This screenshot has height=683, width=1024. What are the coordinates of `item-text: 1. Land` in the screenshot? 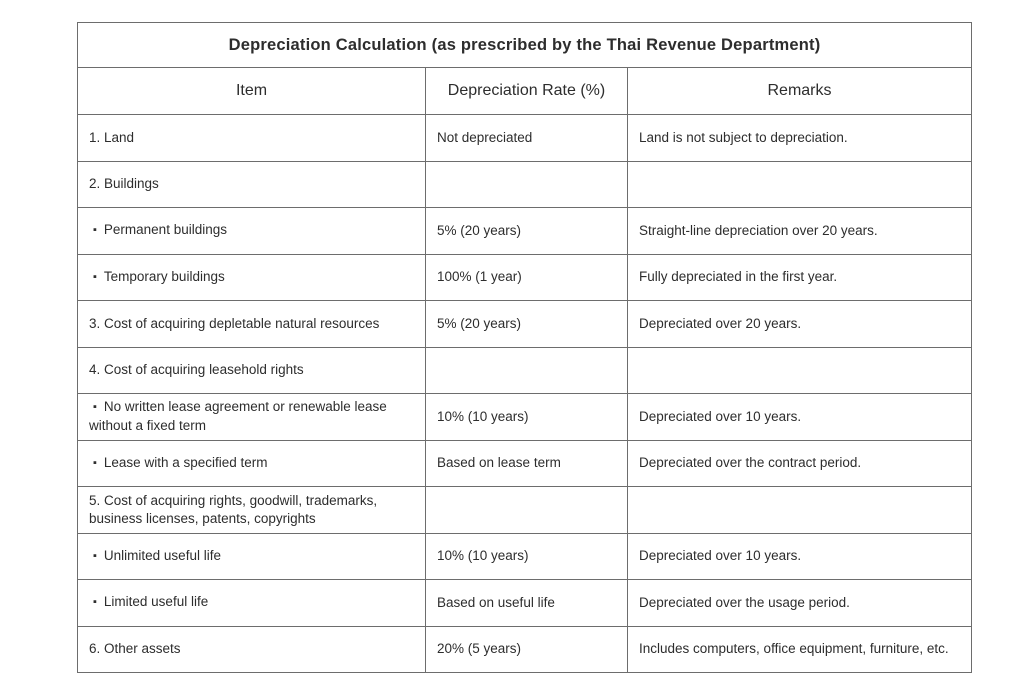 It's located at (112, 137).